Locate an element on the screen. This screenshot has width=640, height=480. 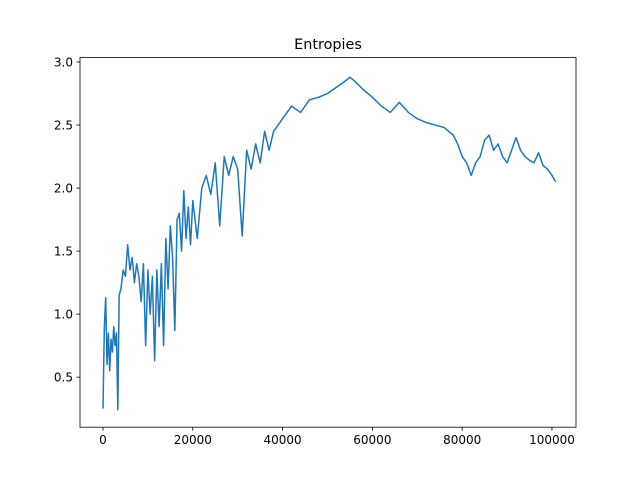
y-tick-label: 2.0 is located at coordinates (63, 189).